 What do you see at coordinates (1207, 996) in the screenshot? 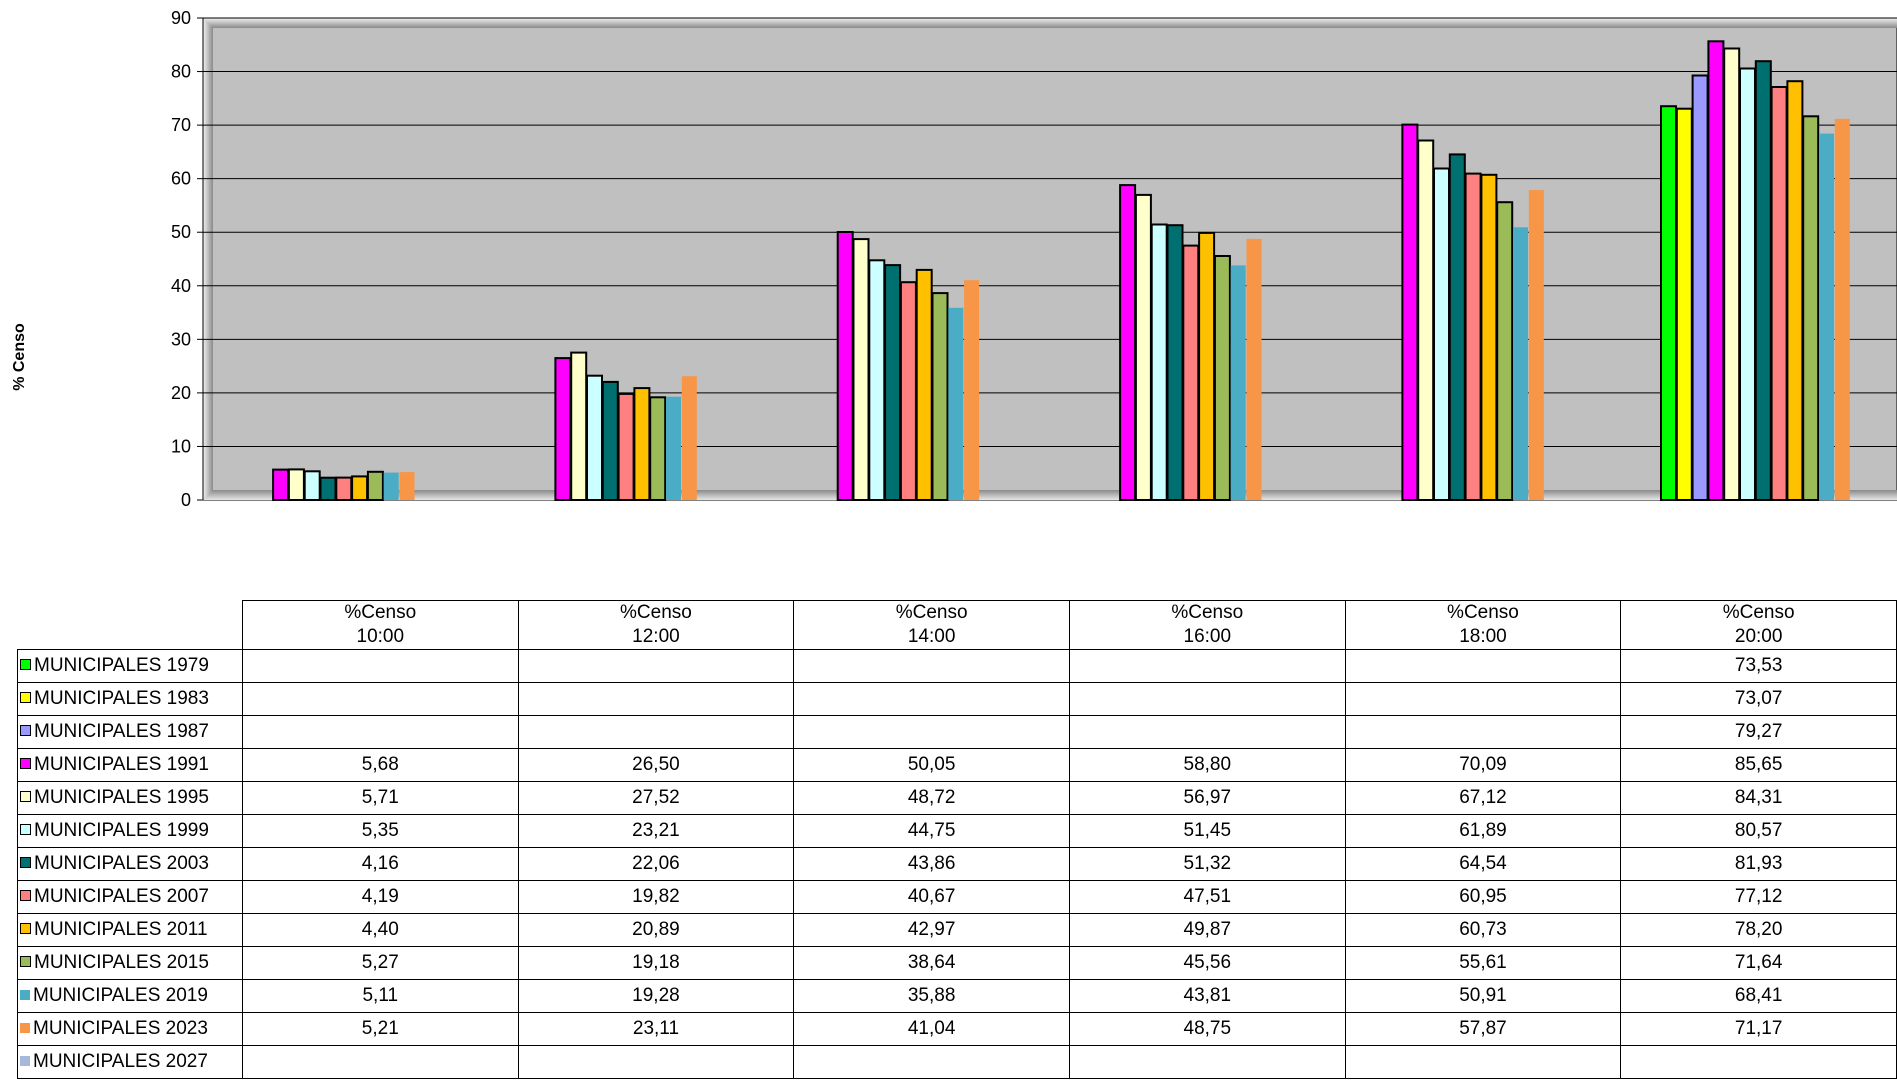
I see `data-label: 43,81` at bounding box center [1207, 996].